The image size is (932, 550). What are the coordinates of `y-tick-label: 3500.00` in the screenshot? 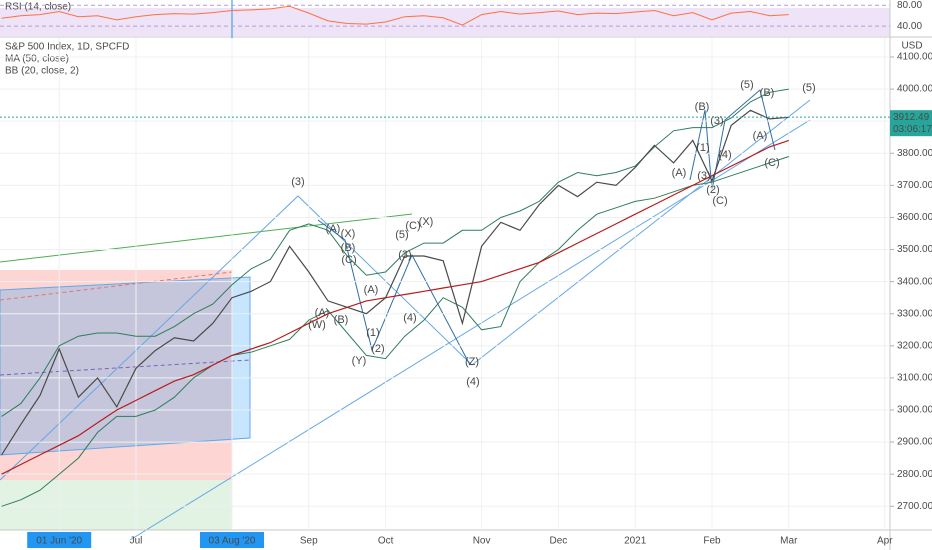 It's located at (914, 249).